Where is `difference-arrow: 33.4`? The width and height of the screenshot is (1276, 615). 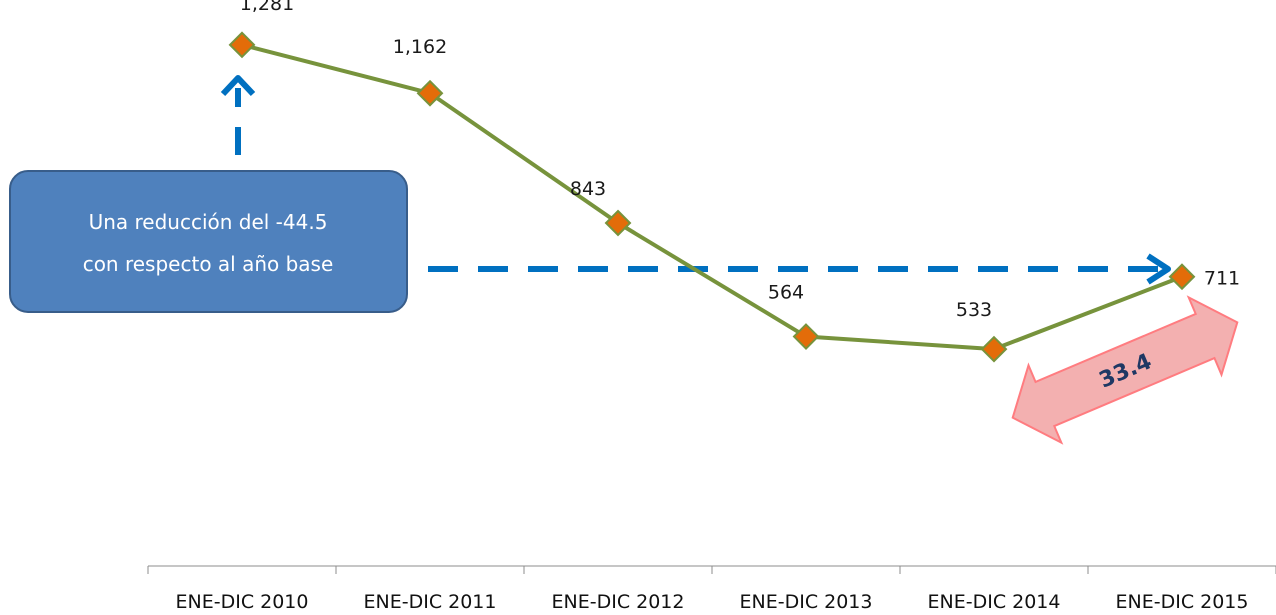 difference-arrow: 33.4 is located at coordinates (1125, 370).